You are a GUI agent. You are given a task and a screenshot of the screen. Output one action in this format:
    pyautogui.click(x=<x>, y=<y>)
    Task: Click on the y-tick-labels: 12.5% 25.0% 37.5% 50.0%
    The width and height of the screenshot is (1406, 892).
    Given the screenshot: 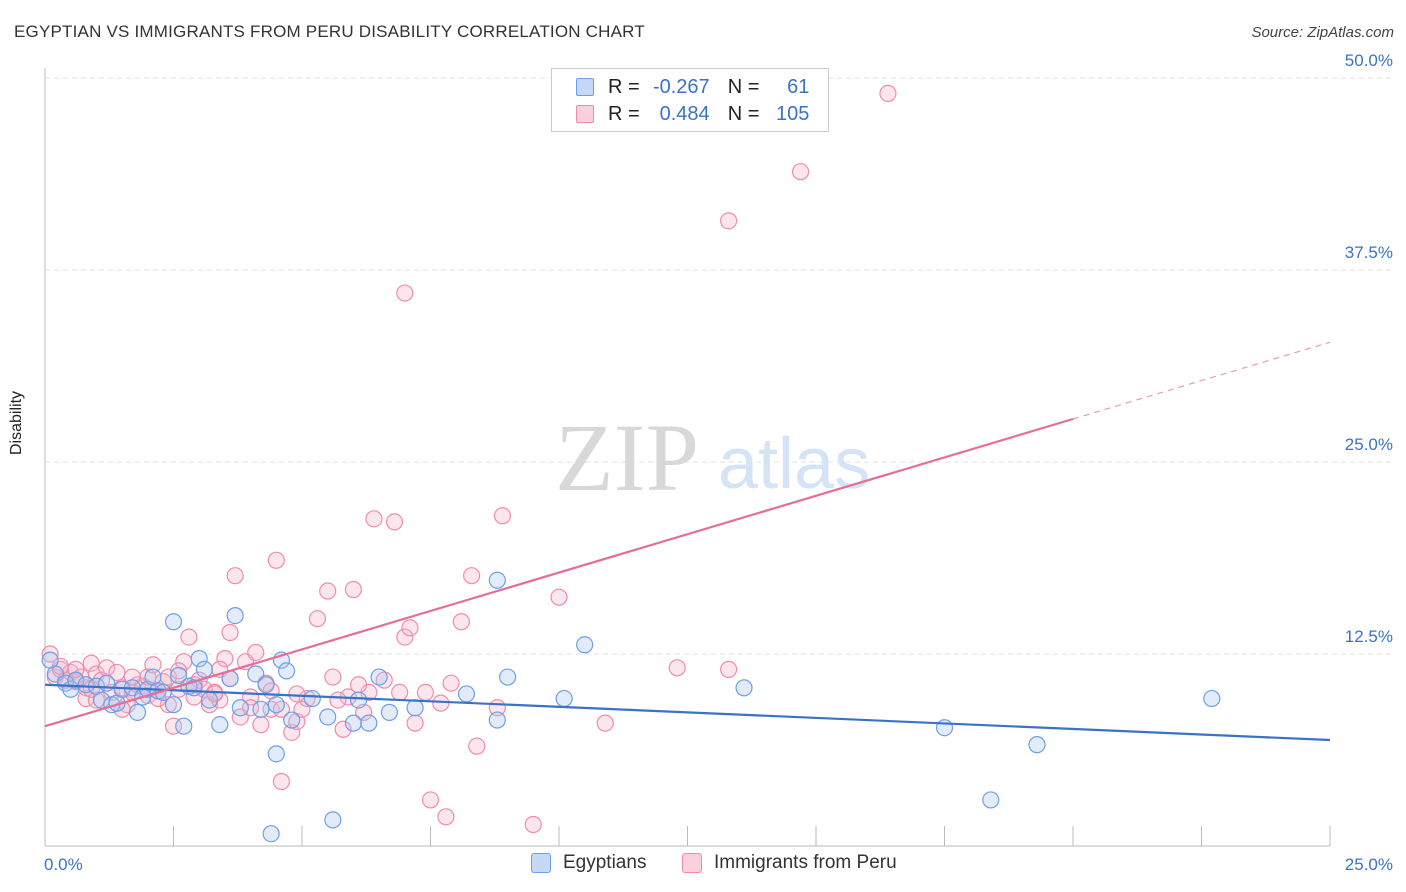 What is the action you would take?
    pyautogui.click(x=1369, y=348)
    